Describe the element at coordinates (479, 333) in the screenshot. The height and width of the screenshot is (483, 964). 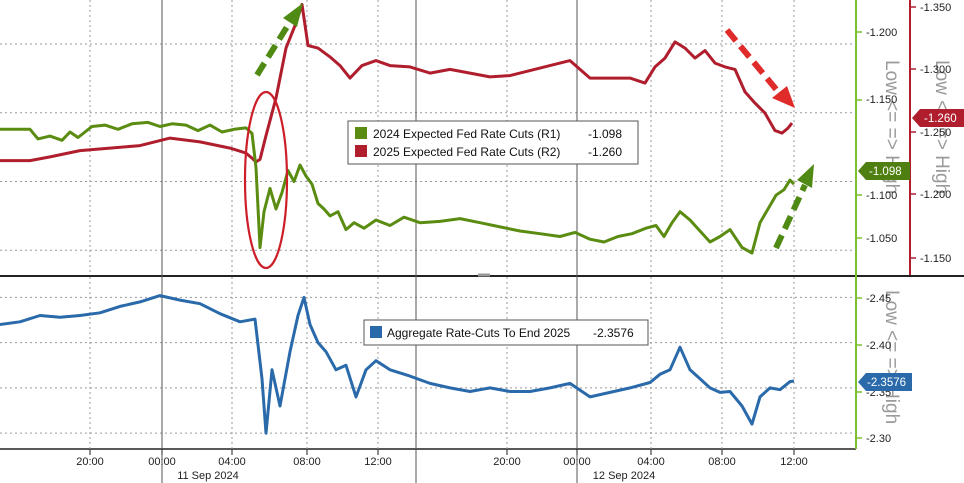
I see `legend-series-aggregate: Aggregate Rate-Cuts To End 2025` at that location.